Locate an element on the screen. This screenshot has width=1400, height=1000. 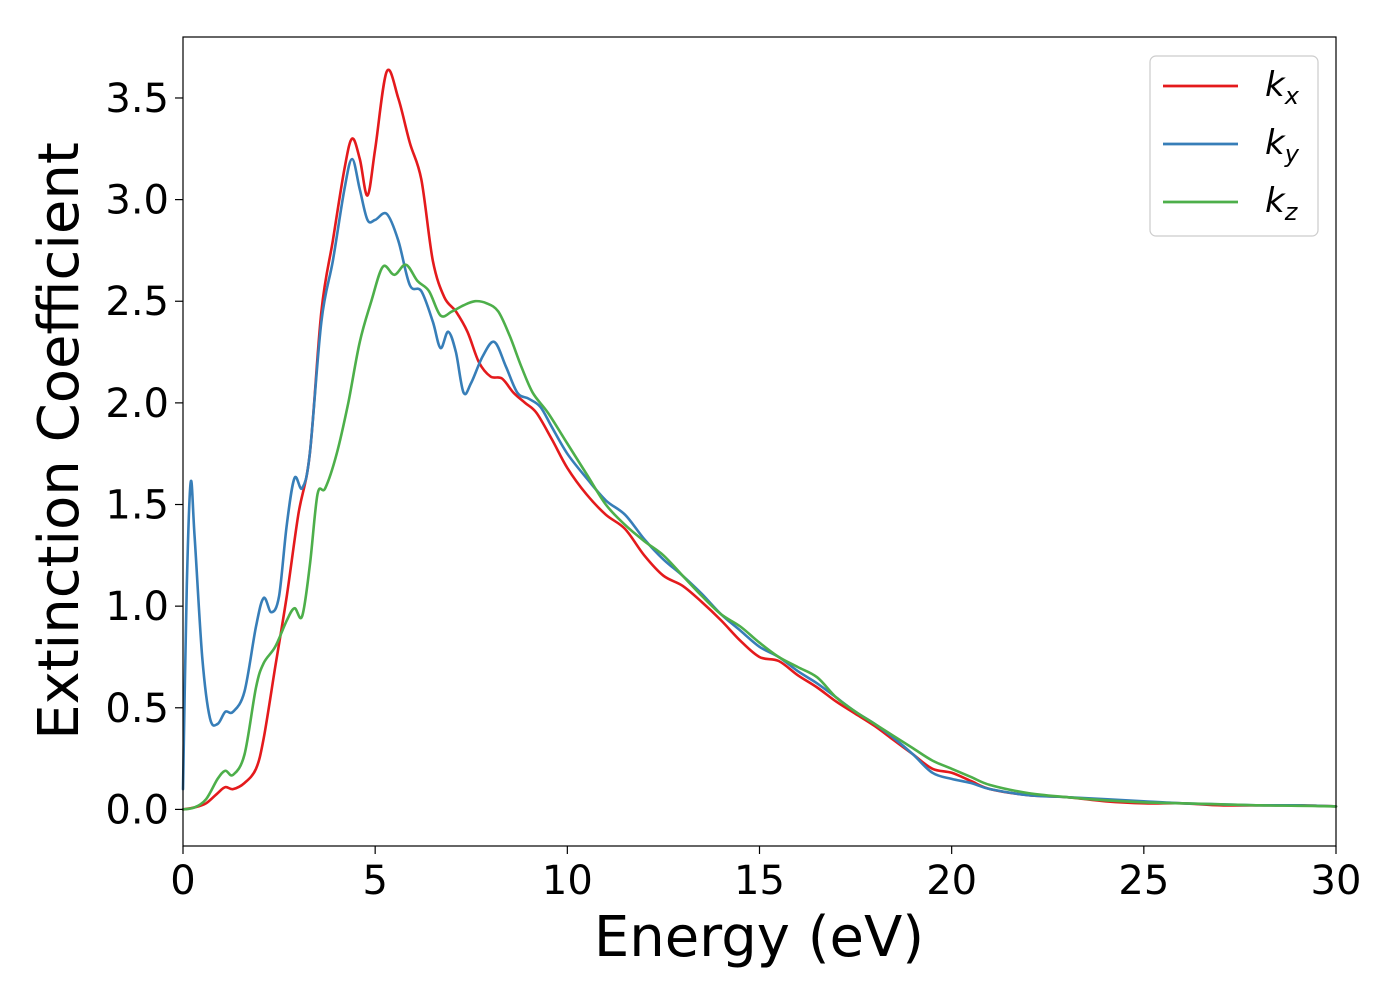
y-tick-label: 1.0 is located at coordinates (137, 607).